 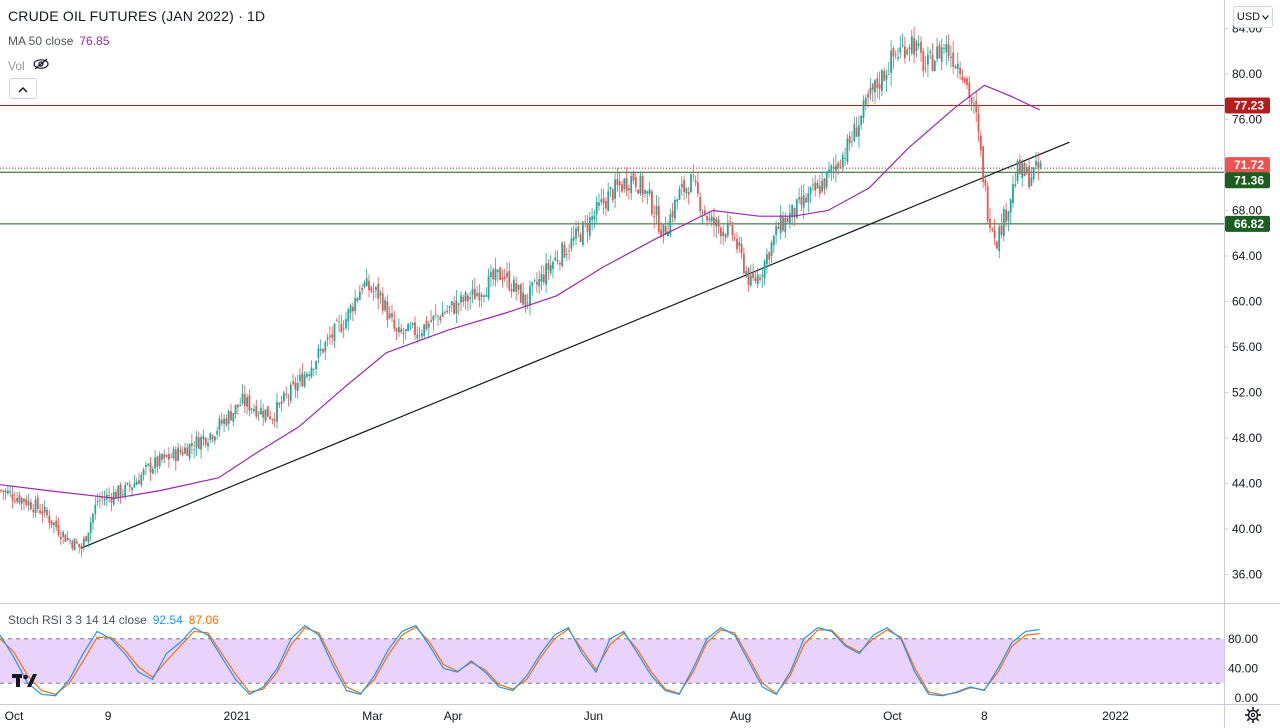 What do you see at coordinates (1253, 715) in the screenshot?
I see `gear-icon` at bounding box center [1253, 715].